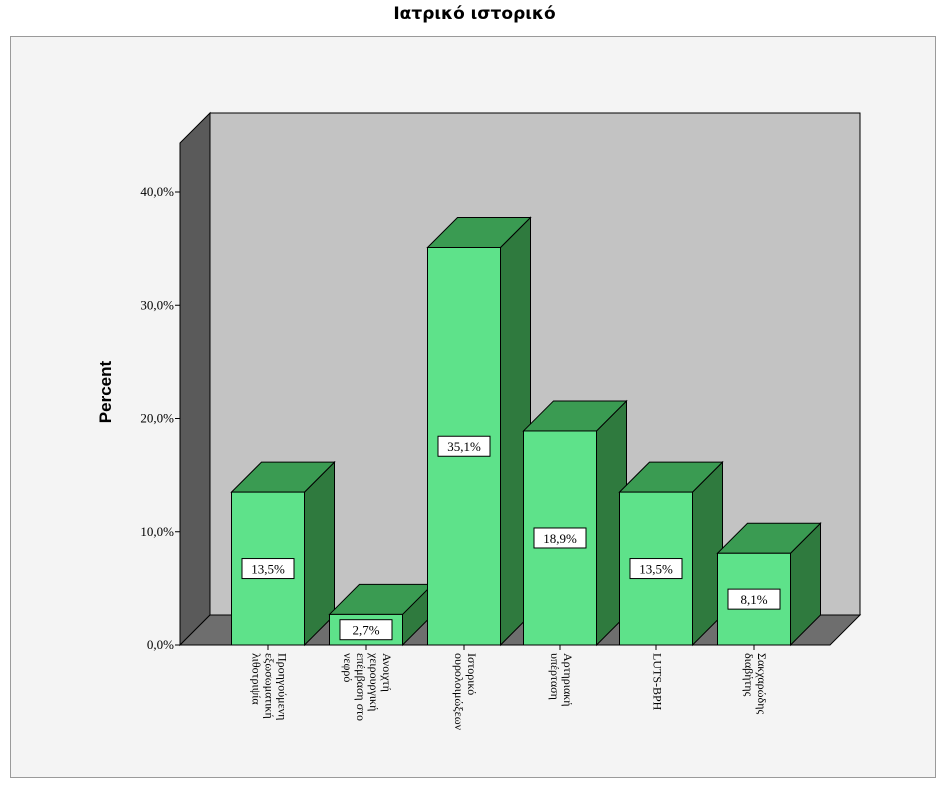 This screenshot has width=949, height=785. Describe the element at coordinates (474, 14) in the screenshot. I see `chart-title: Ιατρικό ιστορικό` at that location.